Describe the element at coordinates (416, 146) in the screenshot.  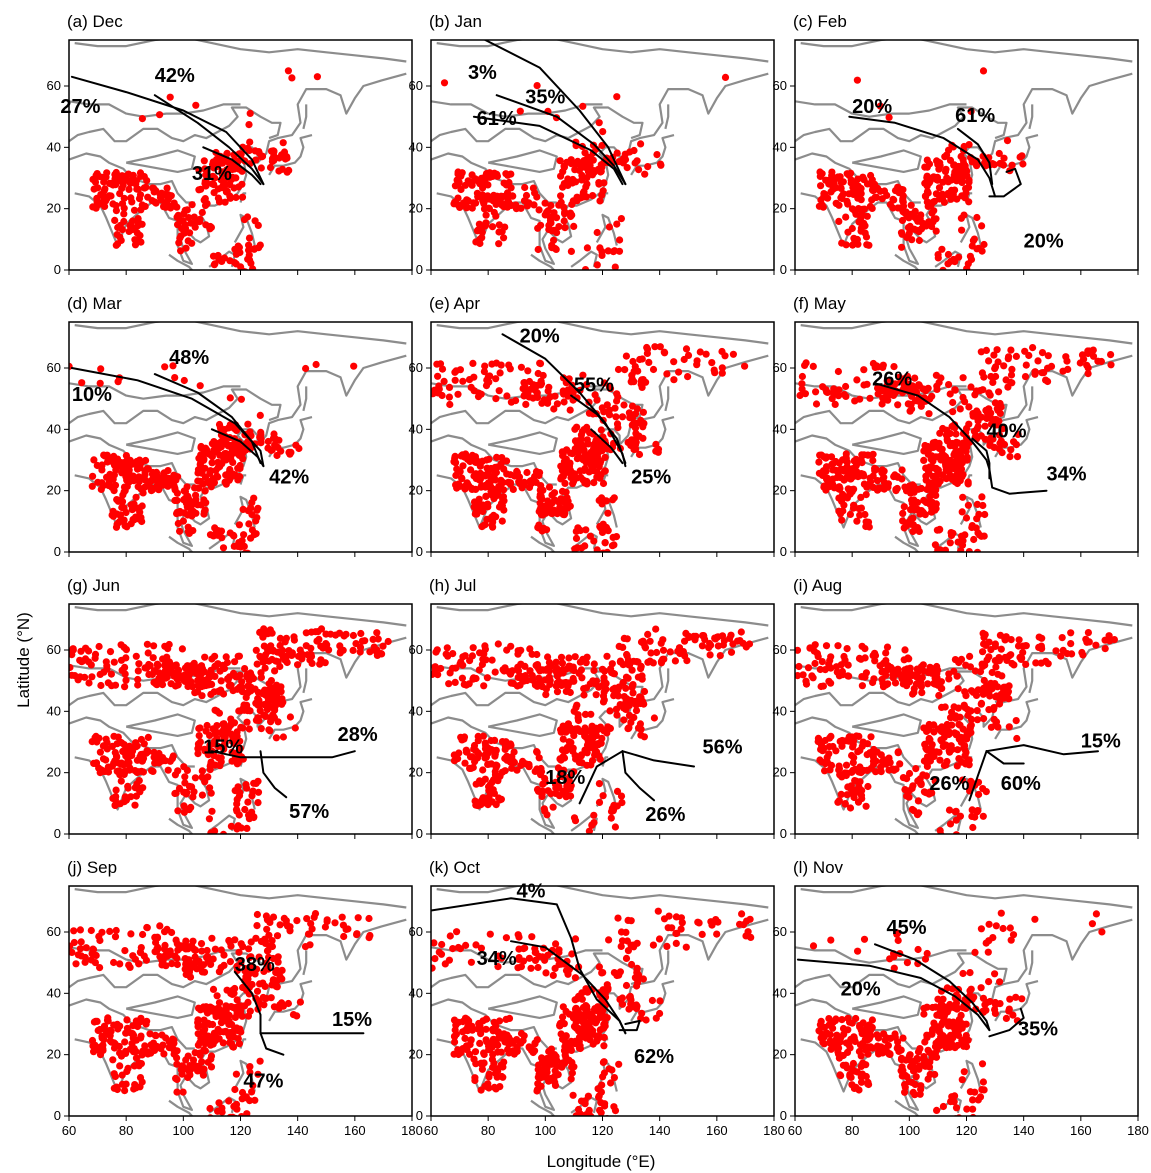
I see `y-tick-label: 40` at that location.